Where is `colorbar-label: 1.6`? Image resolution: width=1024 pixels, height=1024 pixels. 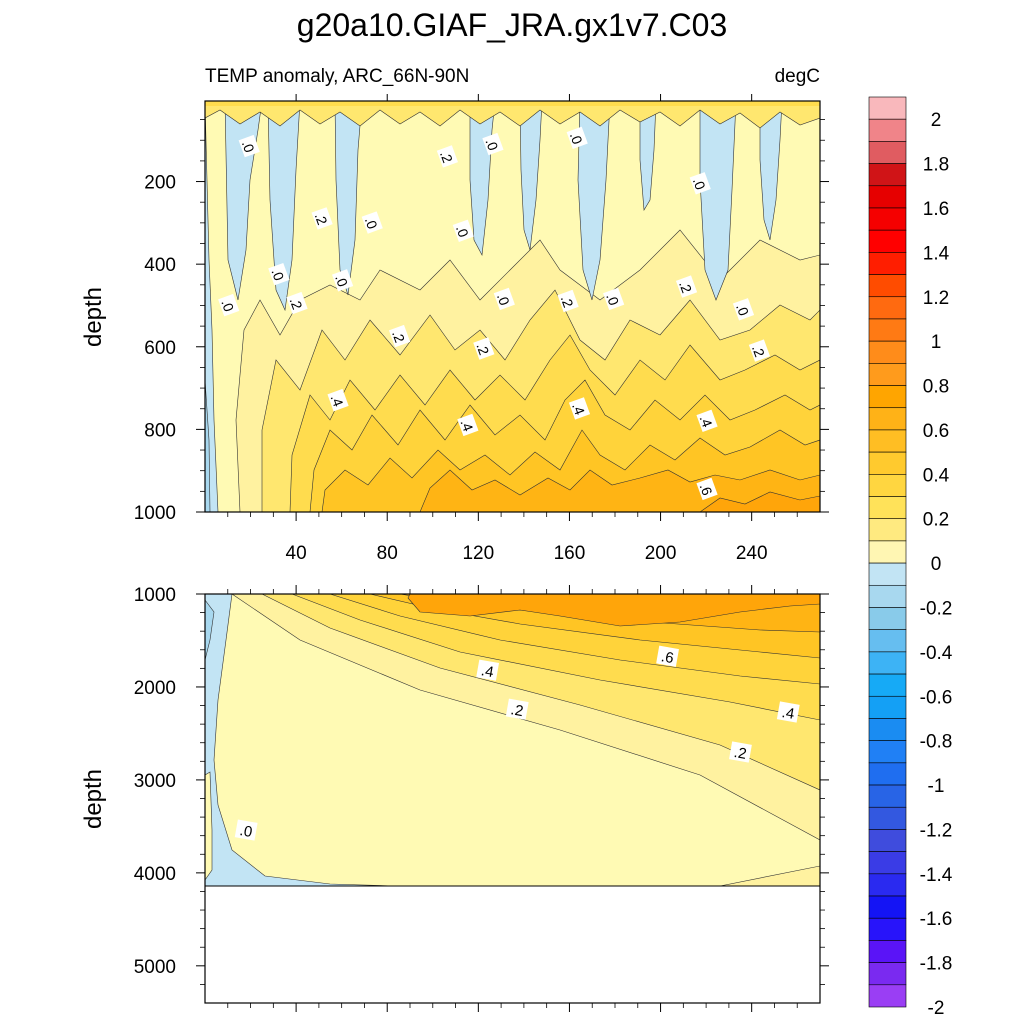
colorbar-label: 1.6 is located at coordinates (936, 209).